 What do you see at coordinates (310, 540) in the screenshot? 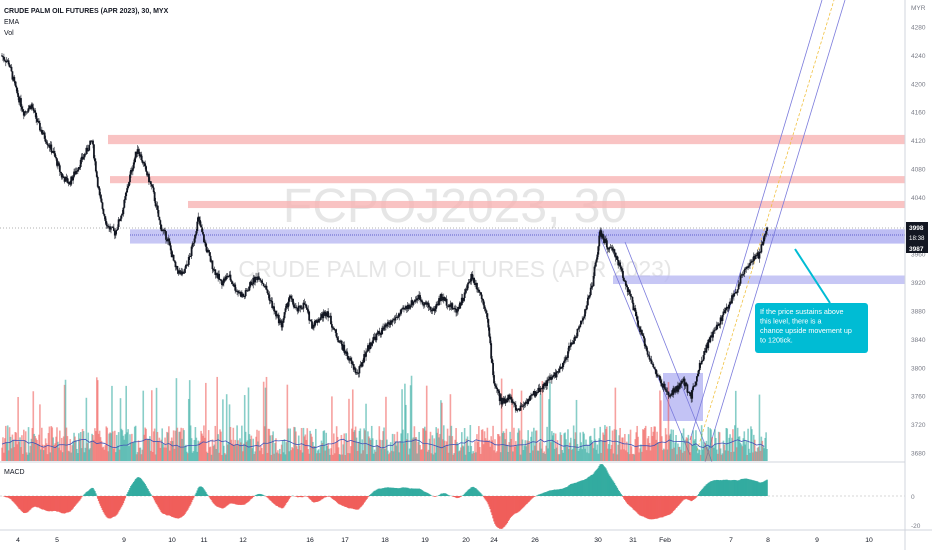
I see `time-tick: 16` at bounding box center [310, 540].